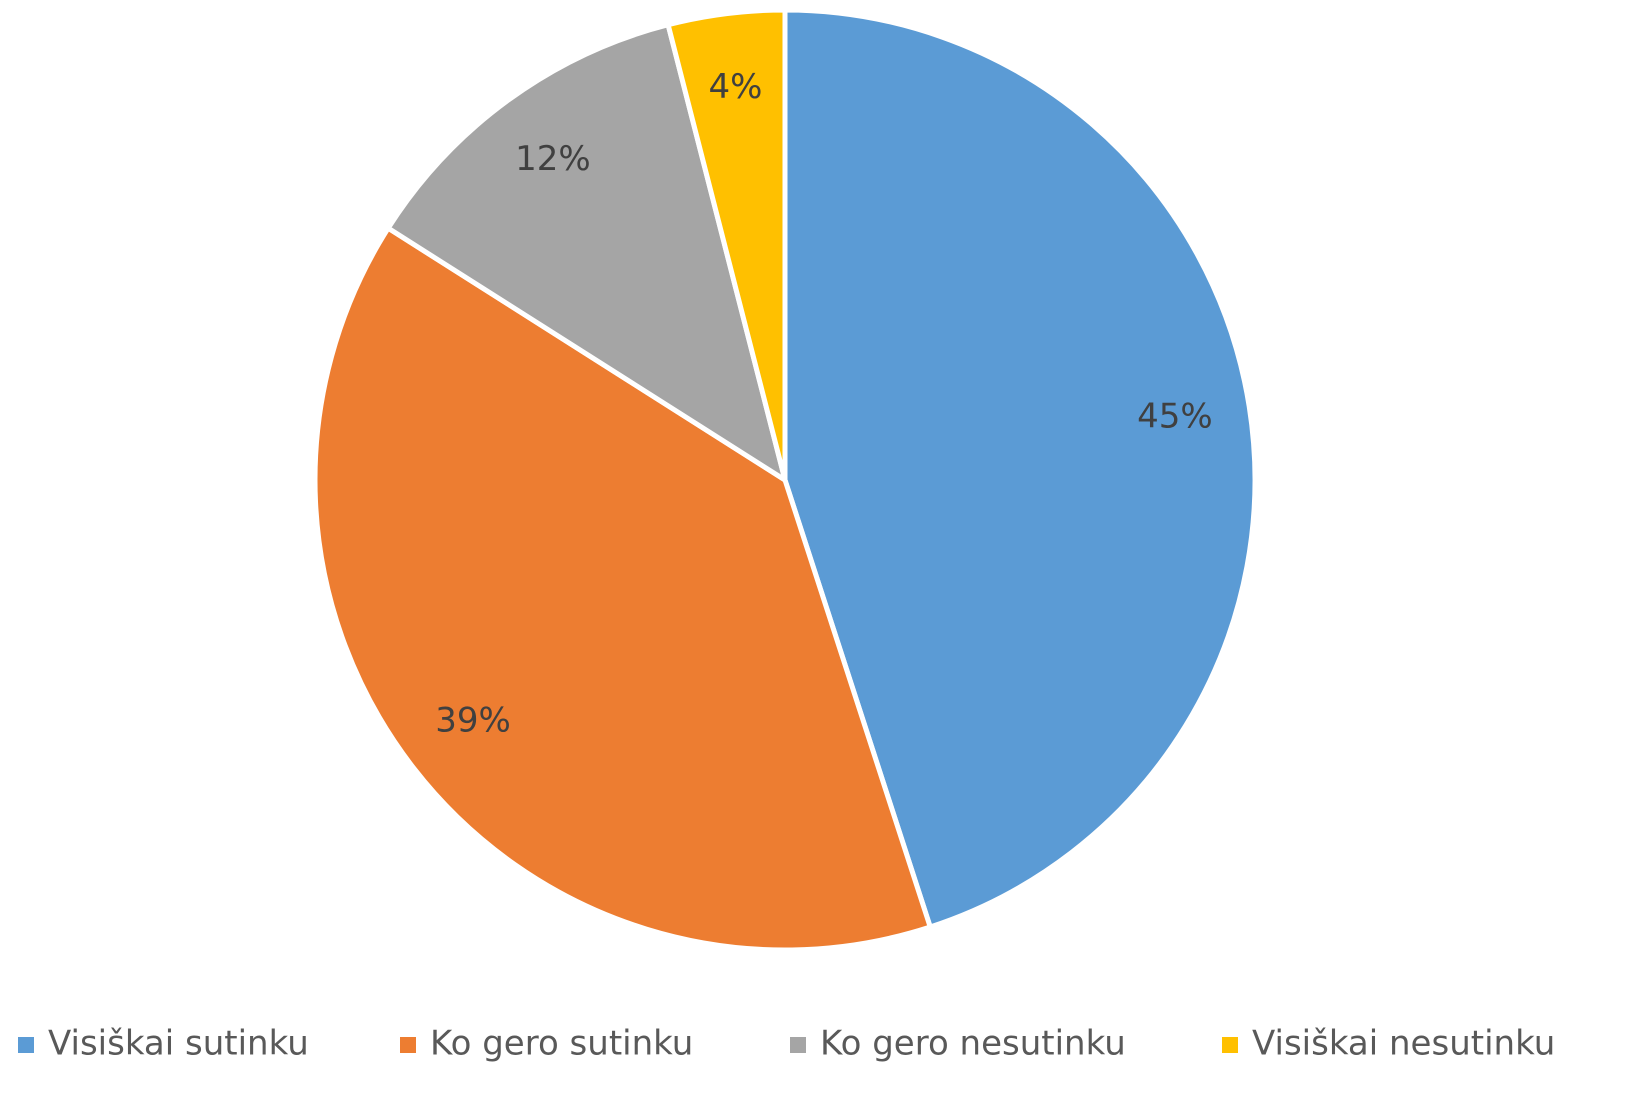 The image size is (1643, 1115). What do you see at coordinates (473, 720) in the screenshot?
I see `data-label: 39%` at bounding box center [473, 720].